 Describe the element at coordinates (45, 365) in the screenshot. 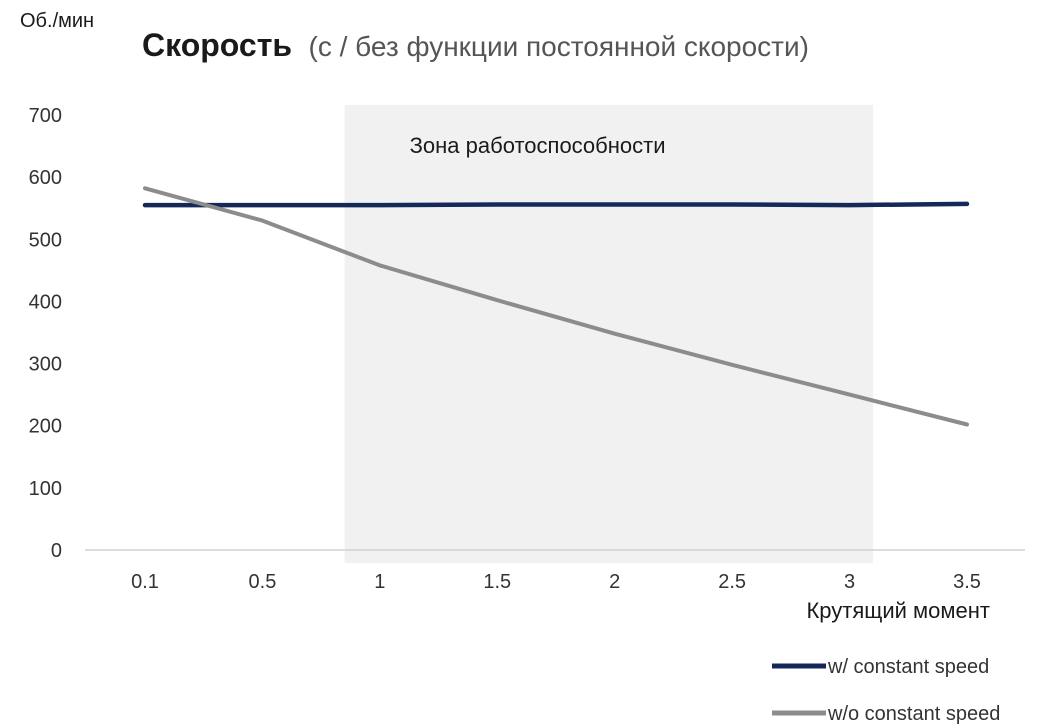

I see `y-tick-label: 300` at that location.